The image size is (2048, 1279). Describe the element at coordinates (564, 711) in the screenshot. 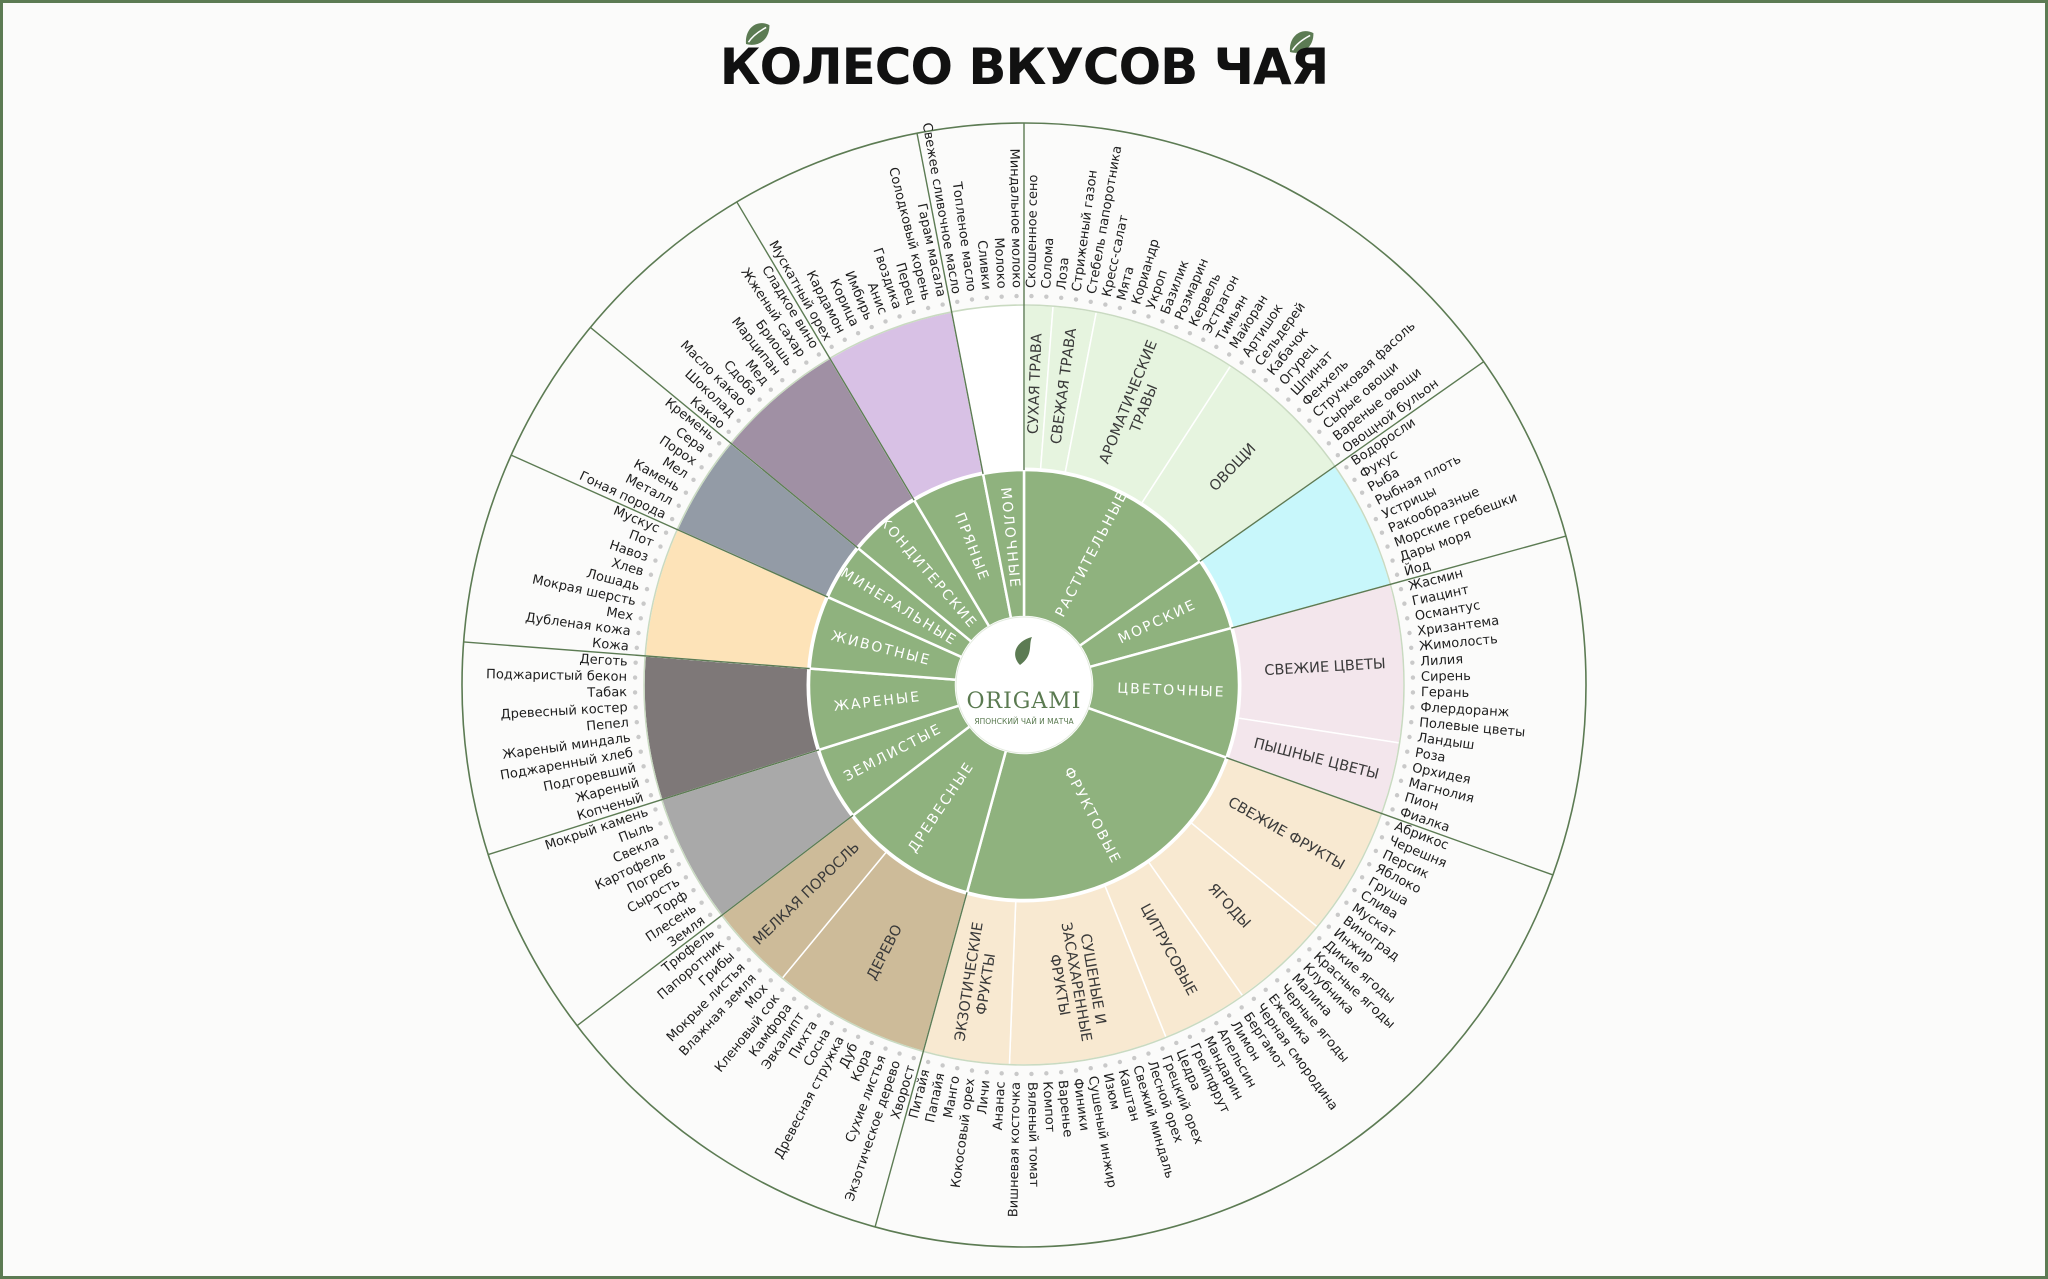

I see `flavor-note: Древесный костер` at that location.